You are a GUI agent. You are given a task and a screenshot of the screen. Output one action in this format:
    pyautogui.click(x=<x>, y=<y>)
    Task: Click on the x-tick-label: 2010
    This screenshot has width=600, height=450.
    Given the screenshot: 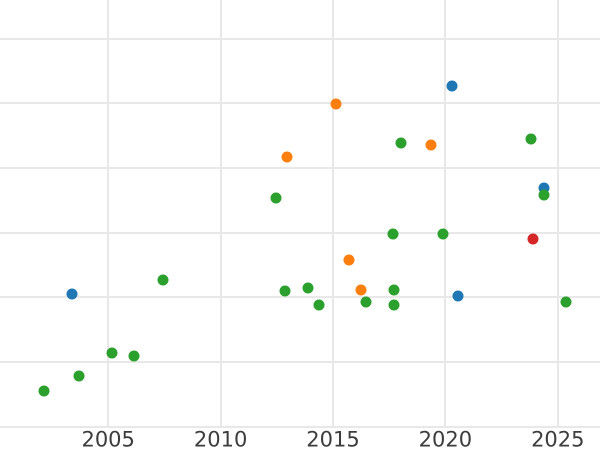 What is the action you would take?
    pyautogui.click(x=220, y=438)
    